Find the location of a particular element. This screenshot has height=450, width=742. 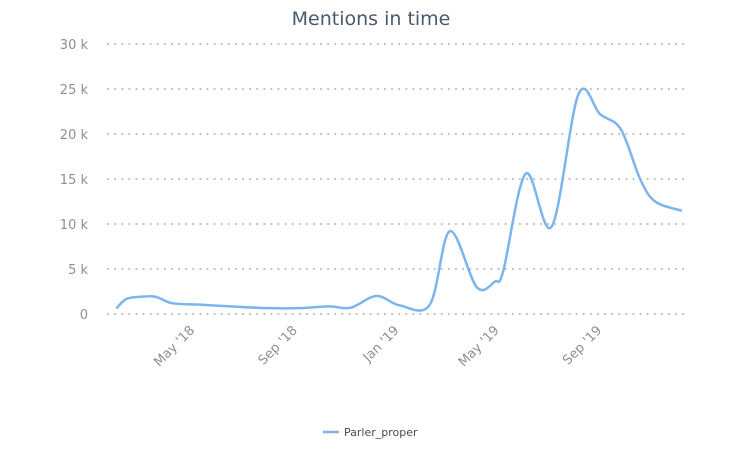

y-tick-label: 25 k is located at coordinates (74, 90).